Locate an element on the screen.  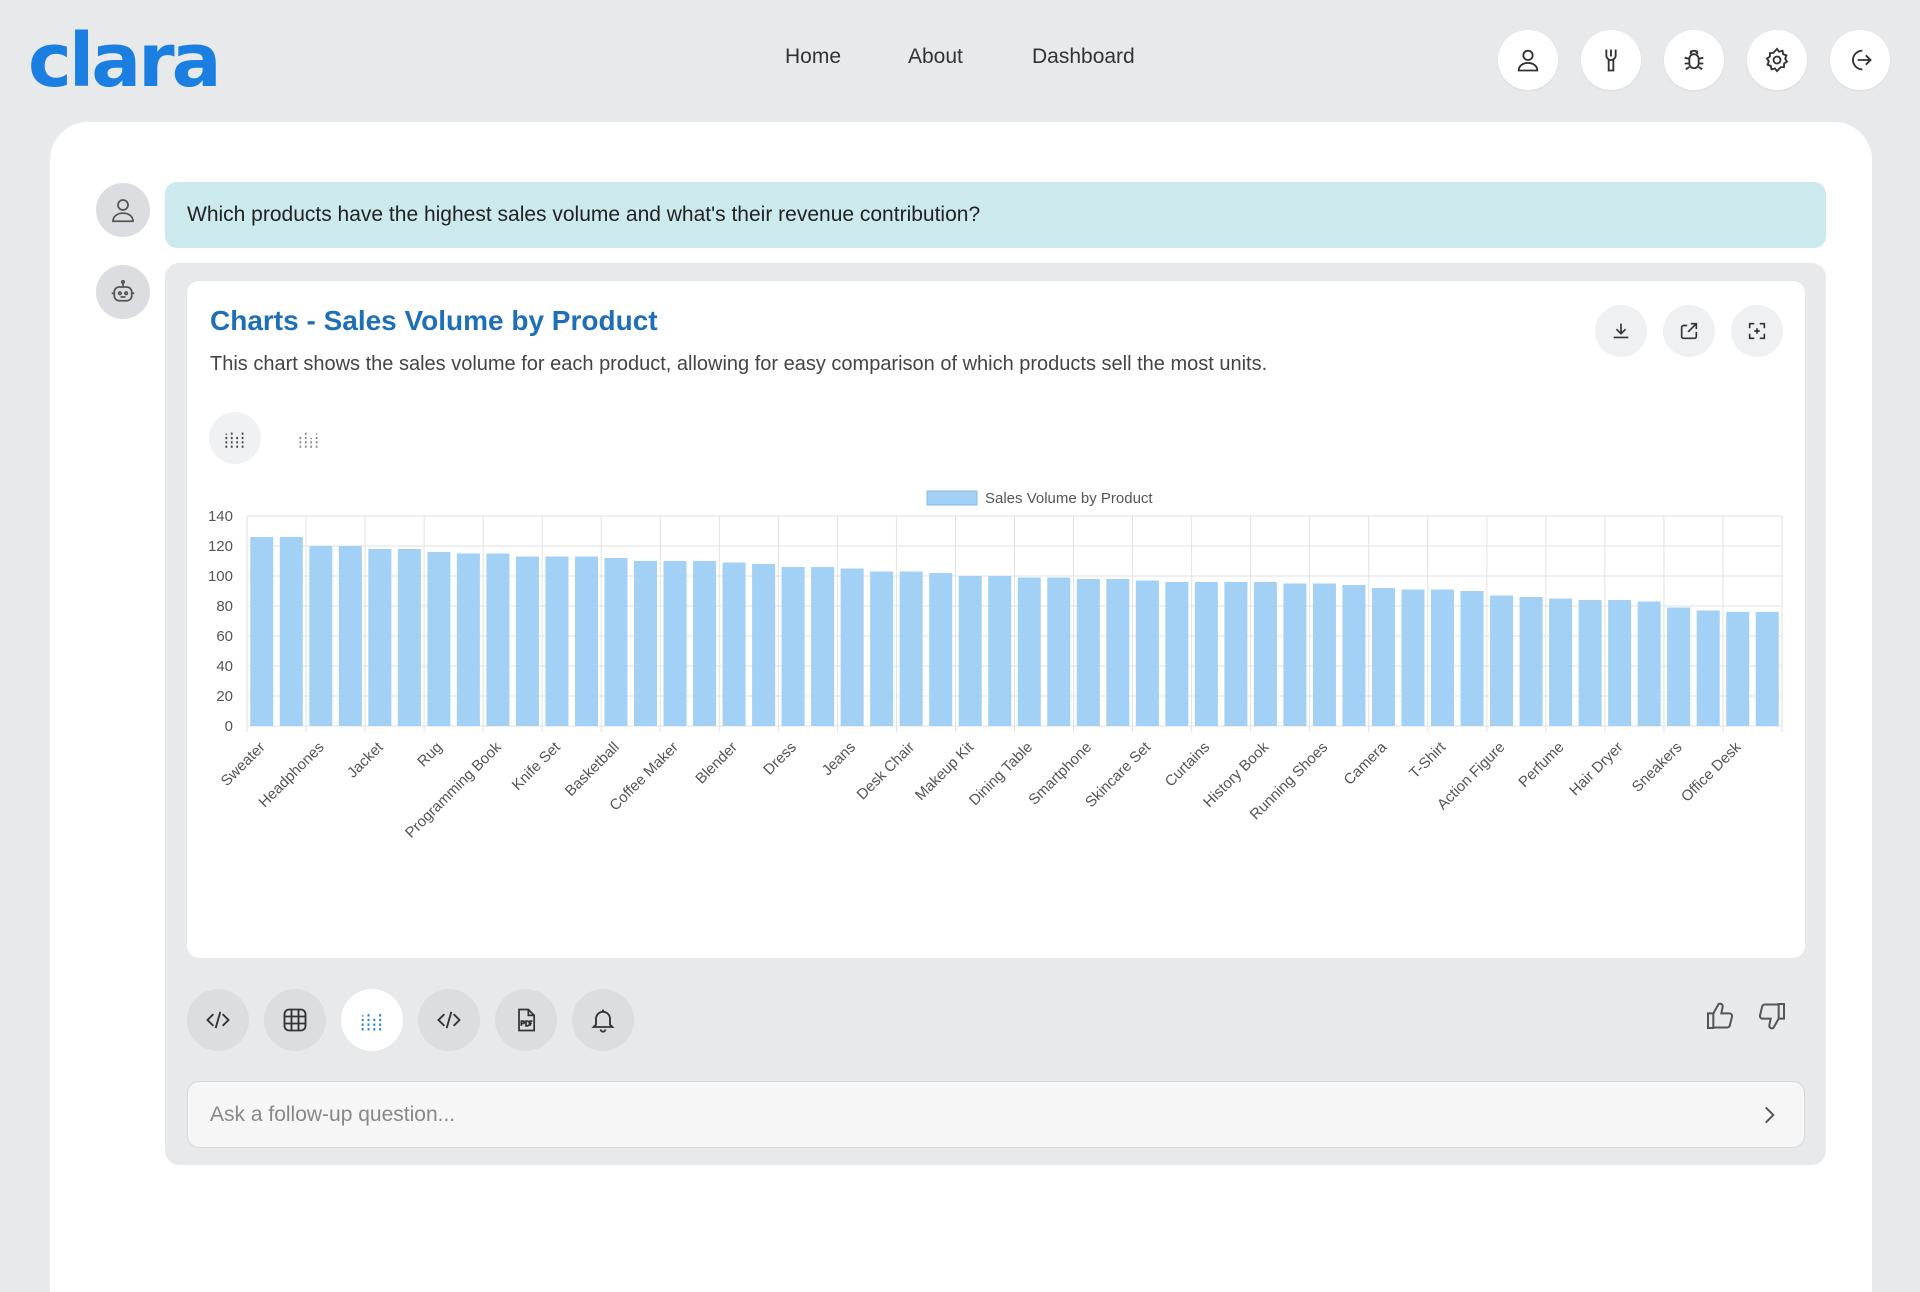
code-alt-button is located at coordinates (449, 1020).